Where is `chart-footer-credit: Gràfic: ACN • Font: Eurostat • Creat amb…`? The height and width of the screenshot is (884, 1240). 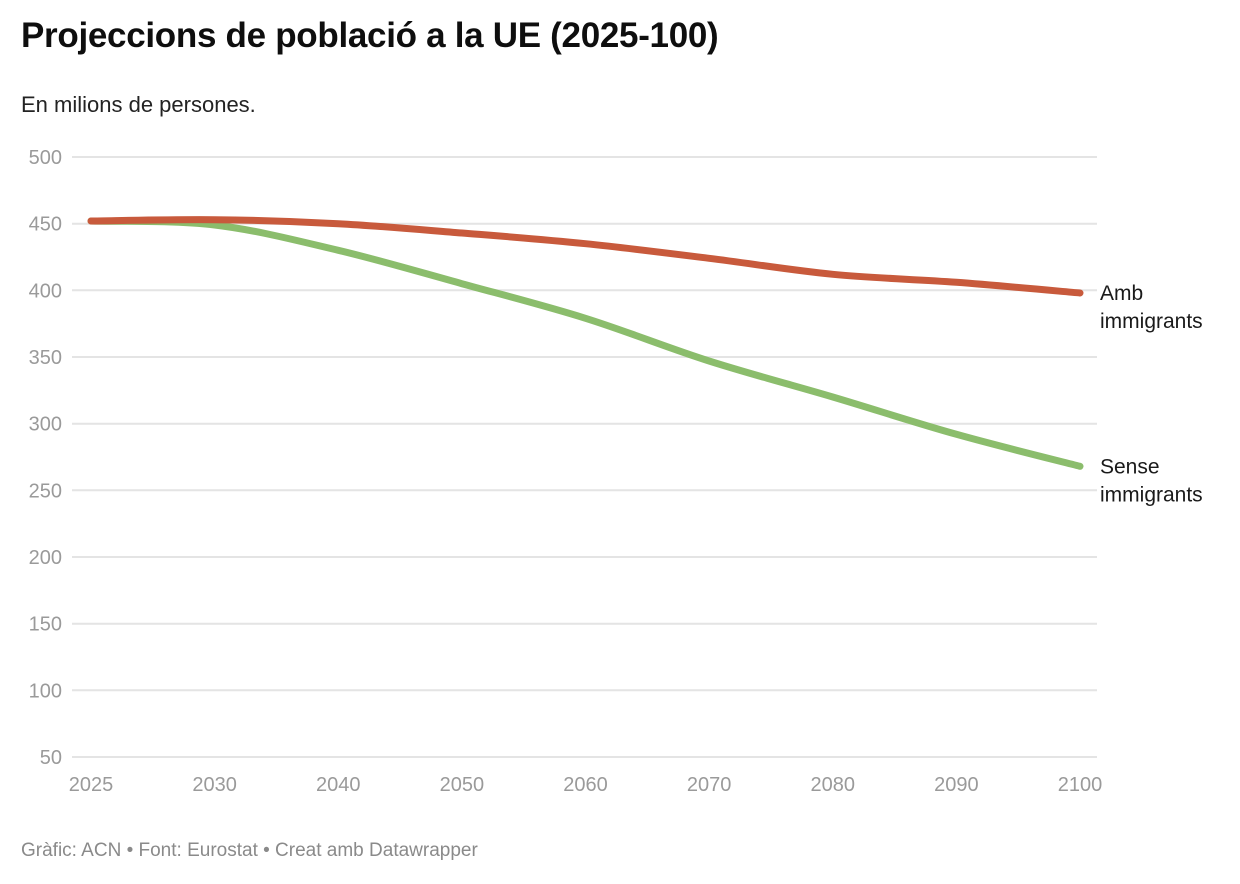
chart-footer-credit: Gràfic: ACN • Font: Eurostat • Creat amb… is located at coordinates (249, 850).